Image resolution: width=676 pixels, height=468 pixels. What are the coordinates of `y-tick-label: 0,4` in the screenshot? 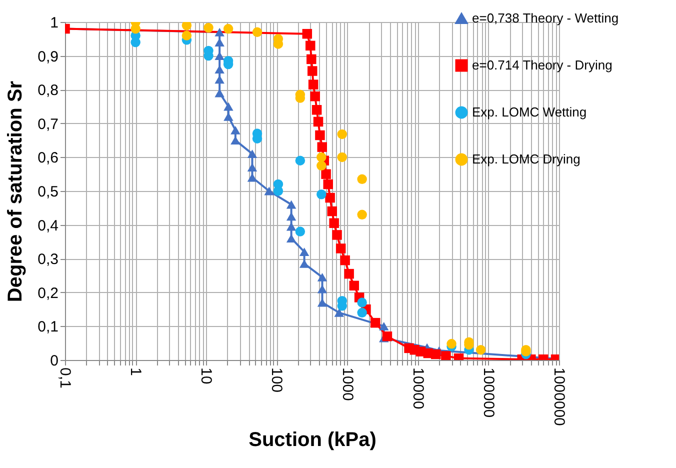 It's located at (48, 225).